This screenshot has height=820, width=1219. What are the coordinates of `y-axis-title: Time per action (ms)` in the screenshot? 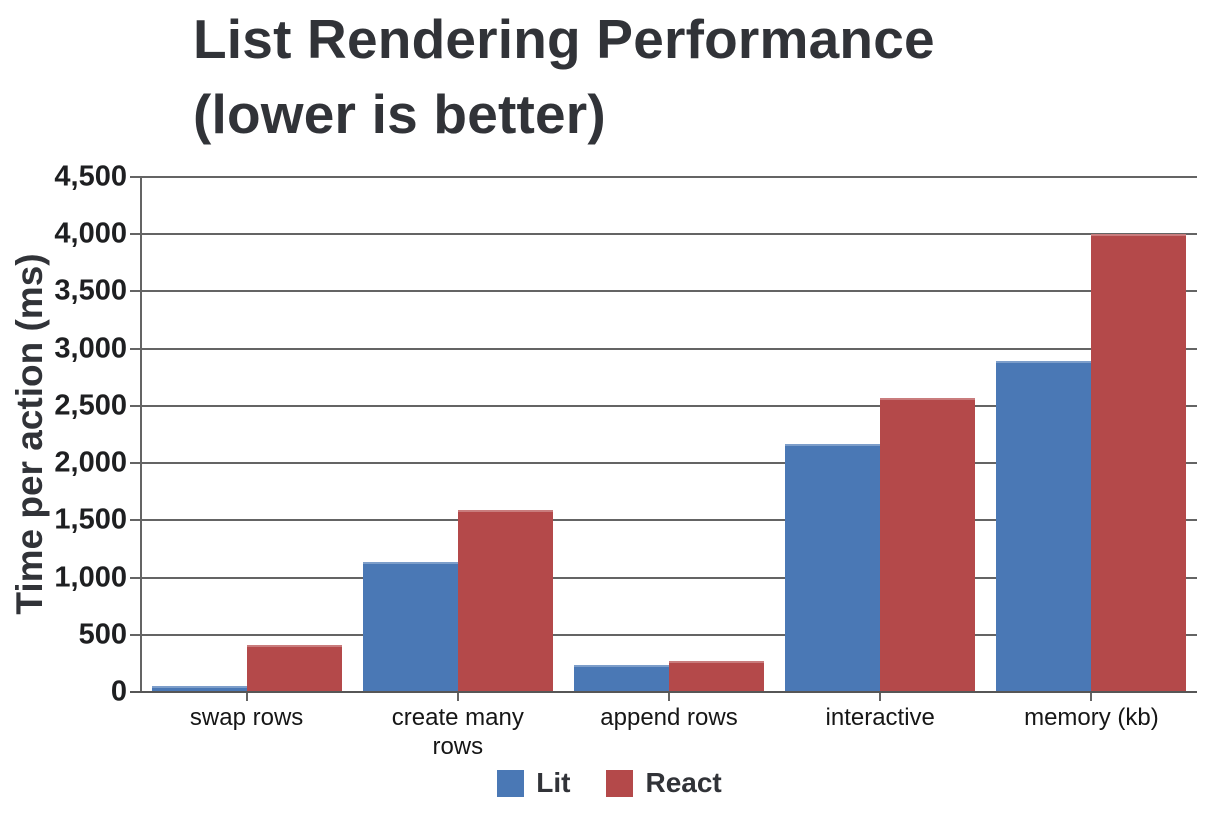 It's located at (29, 434).